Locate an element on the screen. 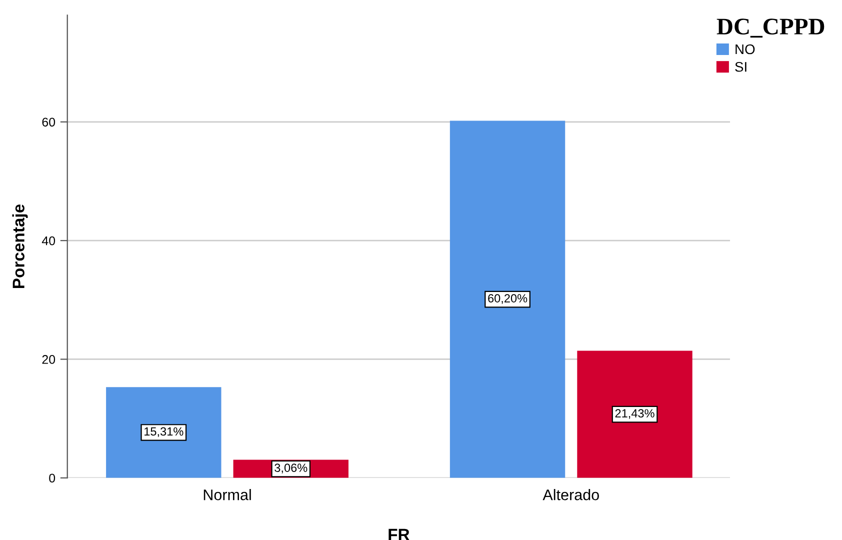 The image size is (842, 540). x-axis-title: FR is located at coordinates (399, 534).